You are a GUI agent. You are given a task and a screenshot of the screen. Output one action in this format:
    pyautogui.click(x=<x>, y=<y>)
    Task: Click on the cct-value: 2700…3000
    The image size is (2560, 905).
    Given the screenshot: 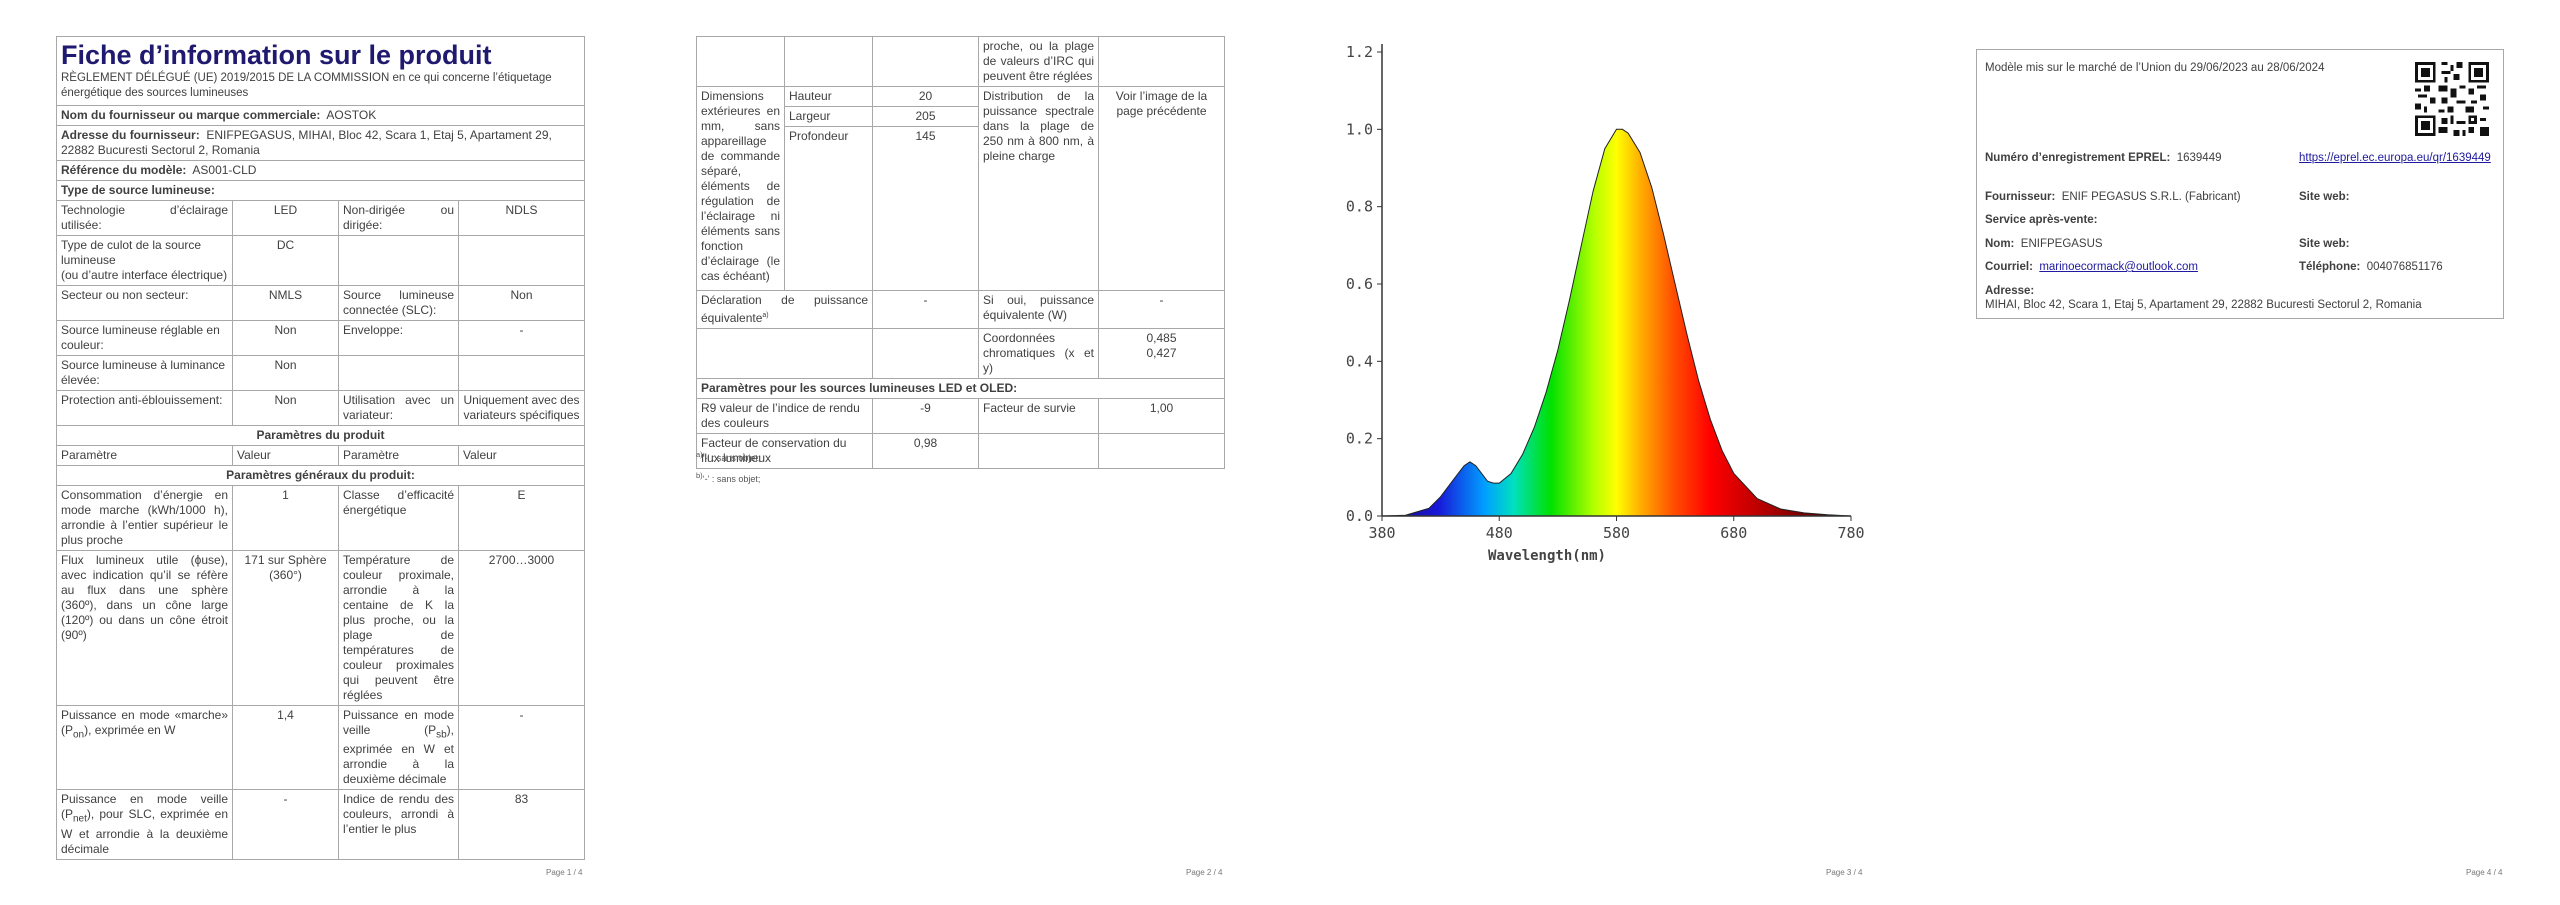 What is the action you would take?
    pyautogui.click(x=521, y=628)
    